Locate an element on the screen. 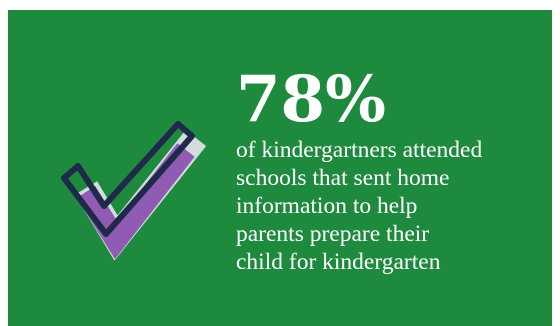 The height and width of the screenshot is (326, 560). description-line: parents prepare their is located at coordinates (333, 234).